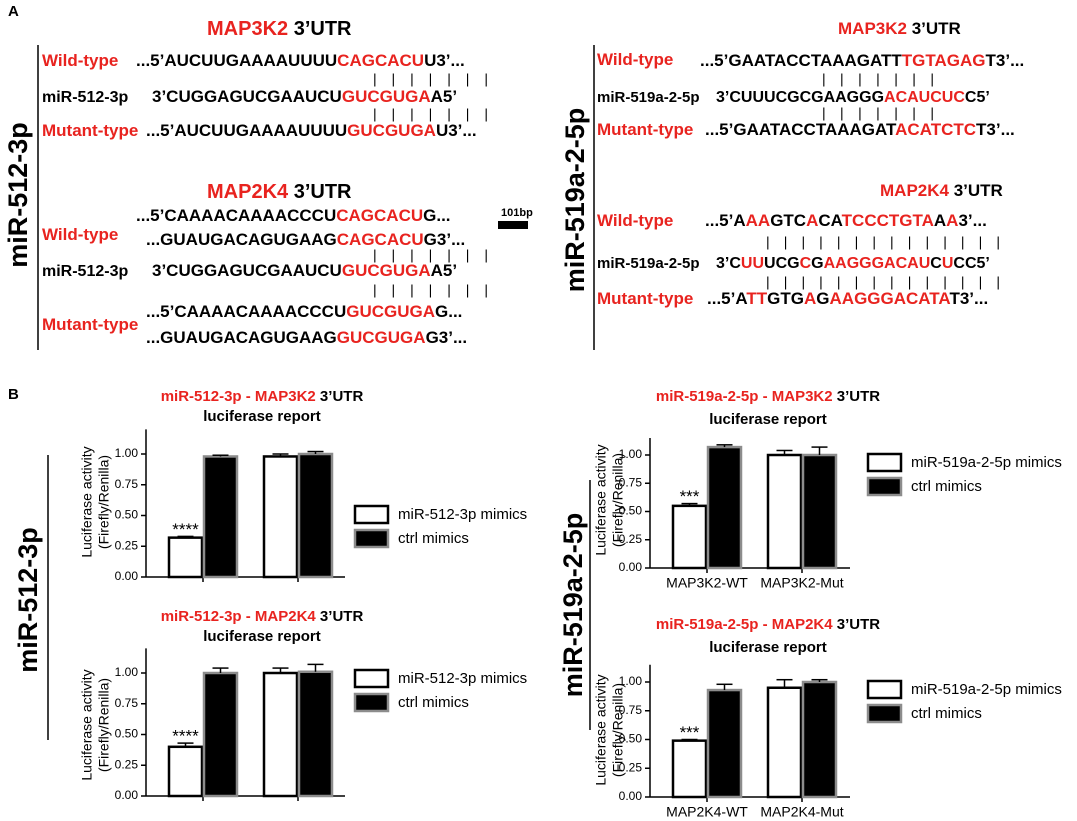 The width and height of the screenshot is (1077, 821). I want to click on legend-label: ctrl mimics, so click(433, 538).